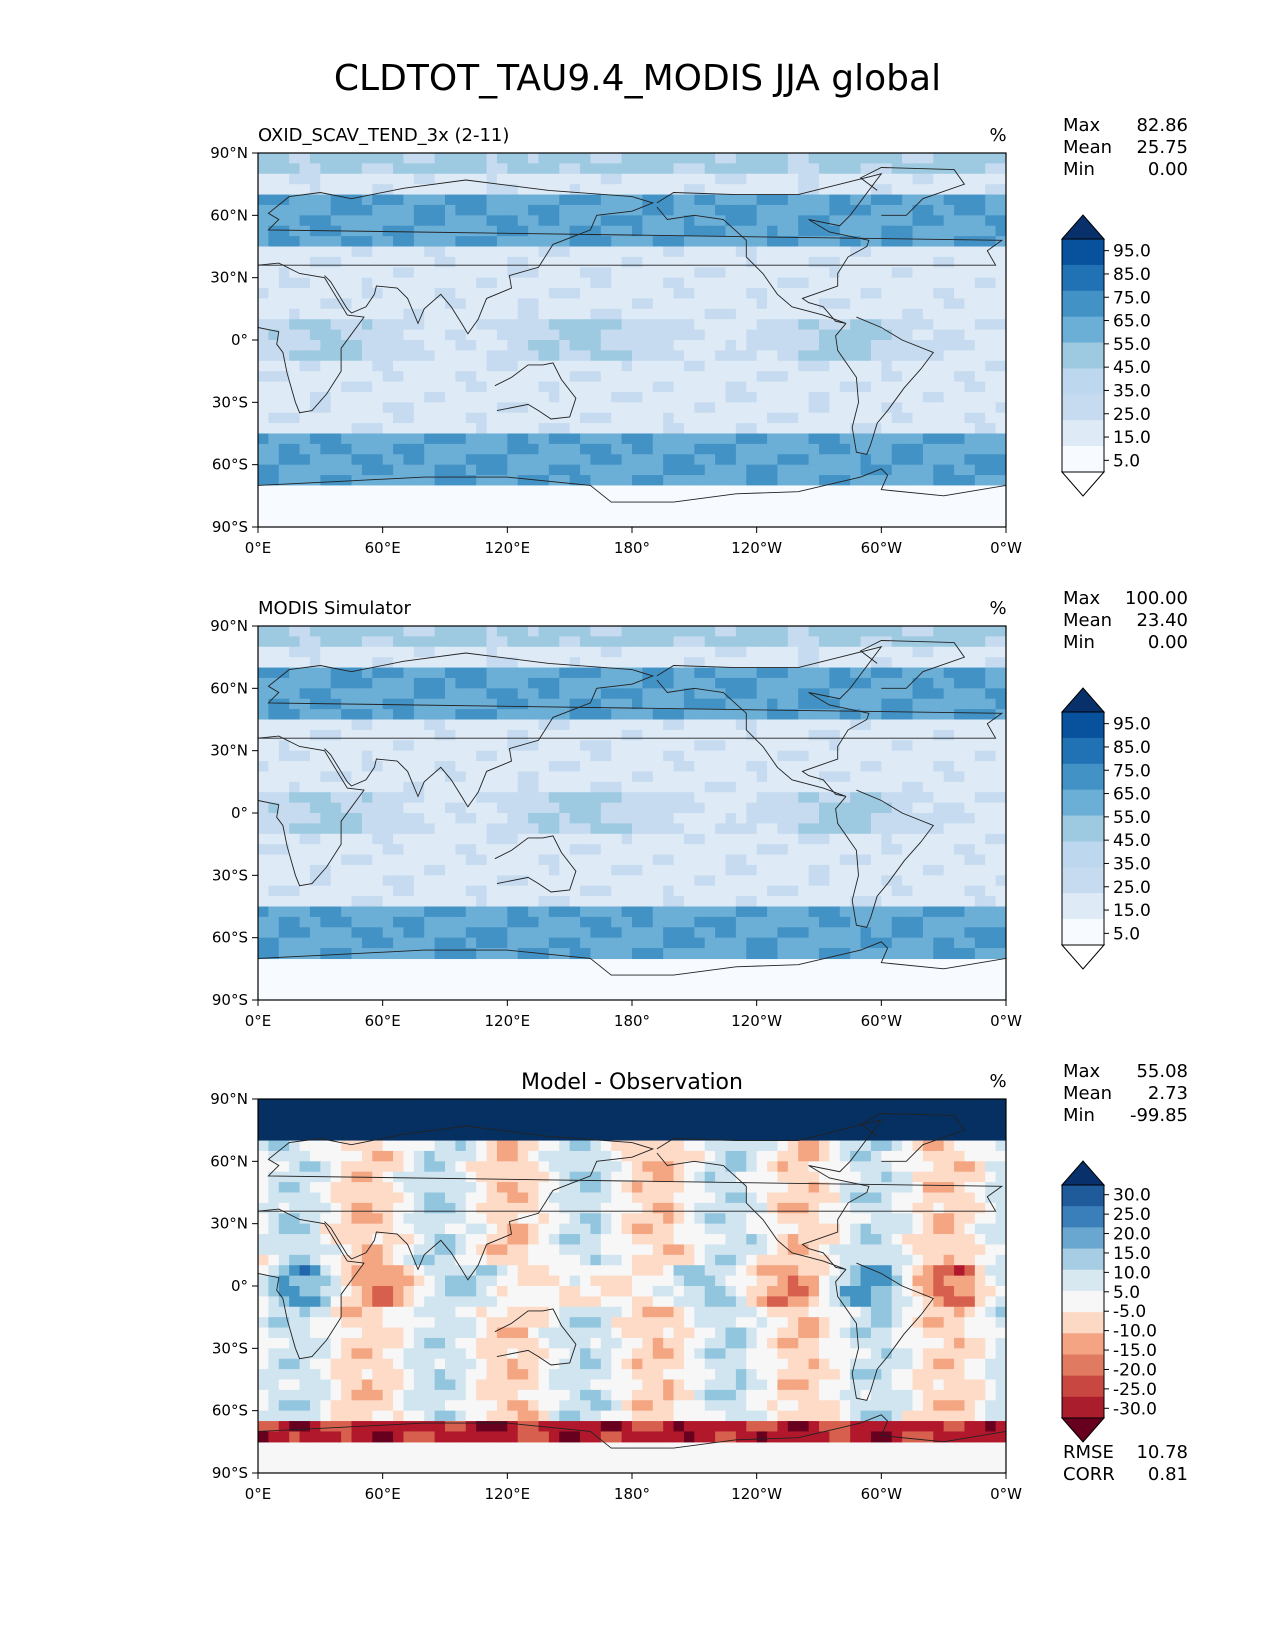  I want to click on colorbar-extend-min, so click(1083, 484).